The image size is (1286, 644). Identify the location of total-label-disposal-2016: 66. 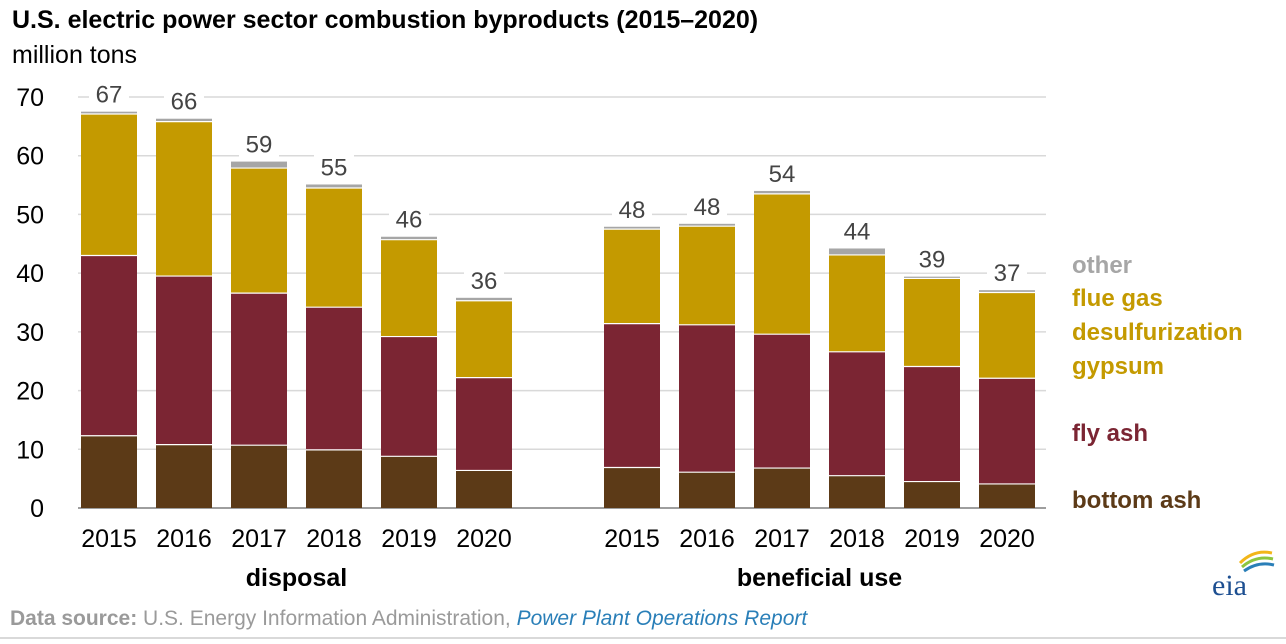
(184, 102).